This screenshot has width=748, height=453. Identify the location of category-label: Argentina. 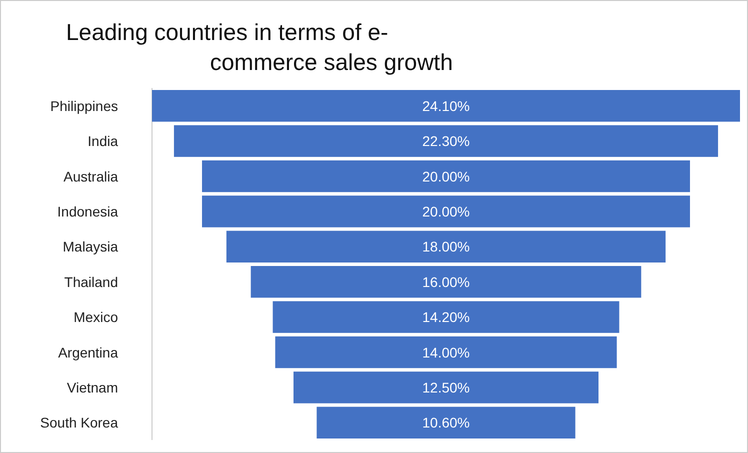
(88, 352).